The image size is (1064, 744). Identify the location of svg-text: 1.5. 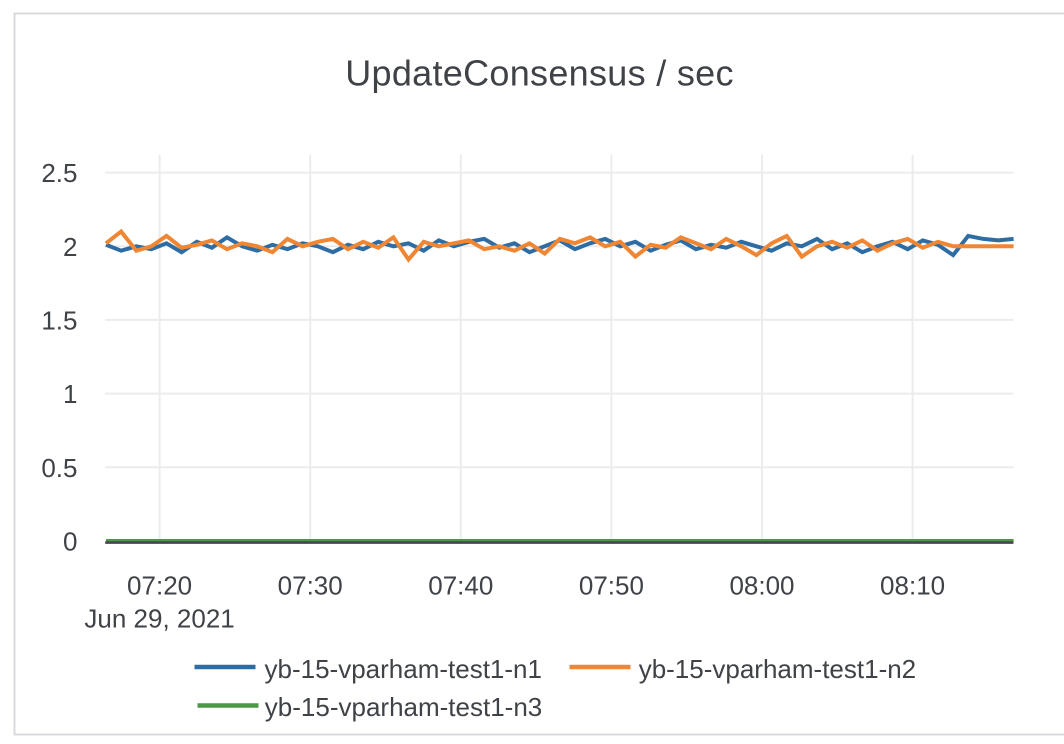
(59, 320).